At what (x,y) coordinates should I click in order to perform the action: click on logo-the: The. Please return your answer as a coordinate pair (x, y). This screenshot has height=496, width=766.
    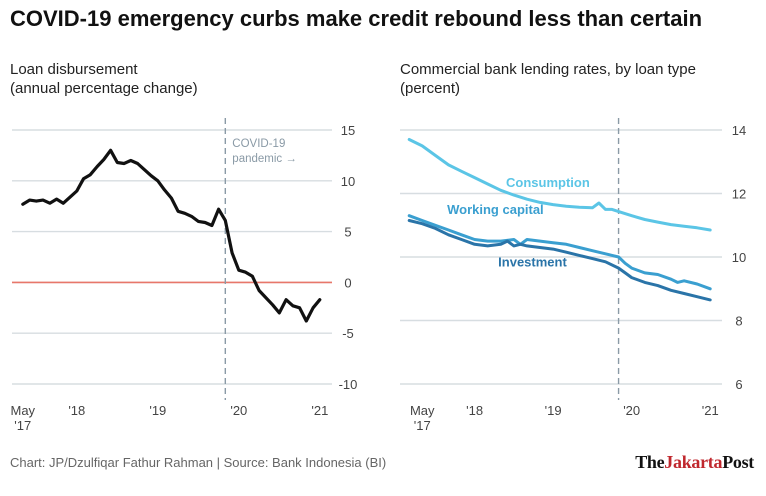
    Looking at the image, I should click on (650, 462).